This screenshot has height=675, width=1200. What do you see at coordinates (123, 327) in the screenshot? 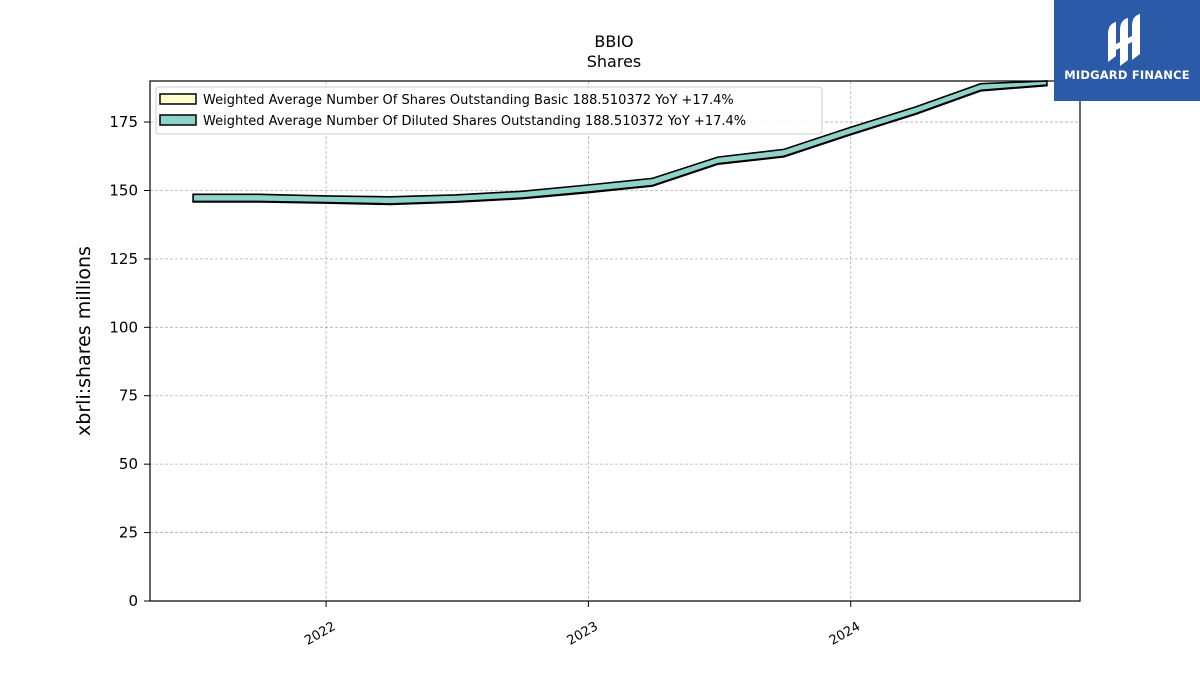
I see `y-tick-label: 100` at bounding box center [123, 327].